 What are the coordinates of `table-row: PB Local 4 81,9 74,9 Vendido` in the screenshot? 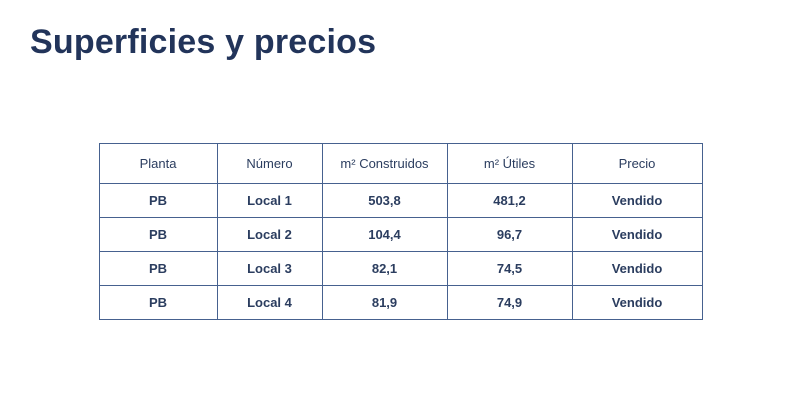 It's located at (400, 302).